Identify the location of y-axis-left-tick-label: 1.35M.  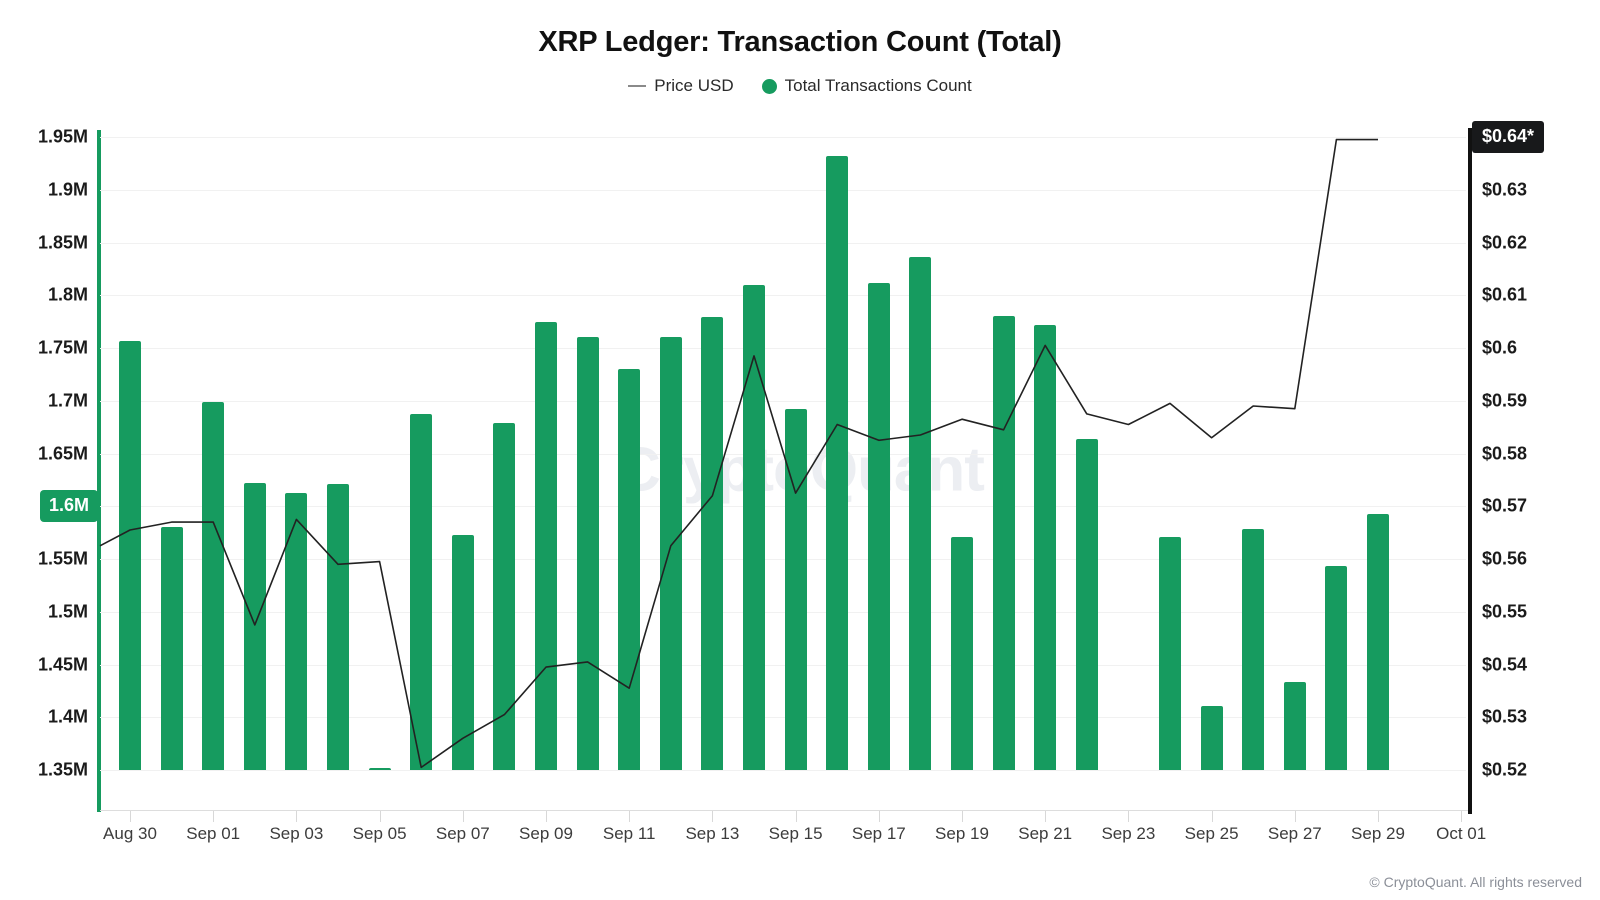
(62, 769).